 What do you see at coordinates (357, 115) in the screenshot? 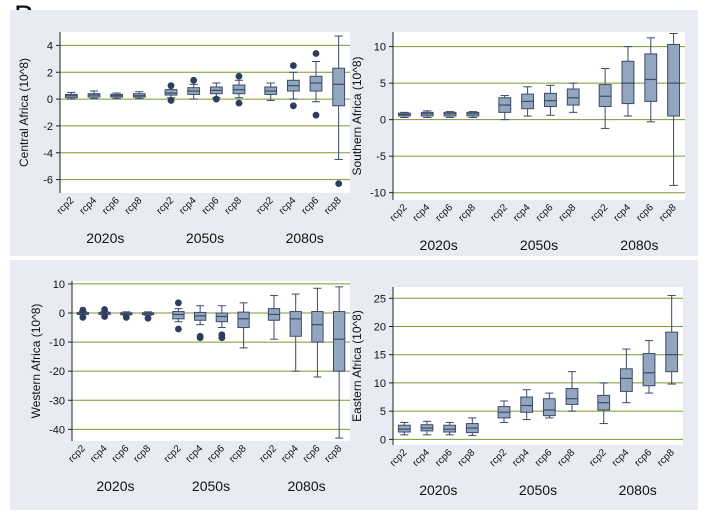
I see `y-axis-label: Southern Africa (10^8)` at bounding box center [357, 115].